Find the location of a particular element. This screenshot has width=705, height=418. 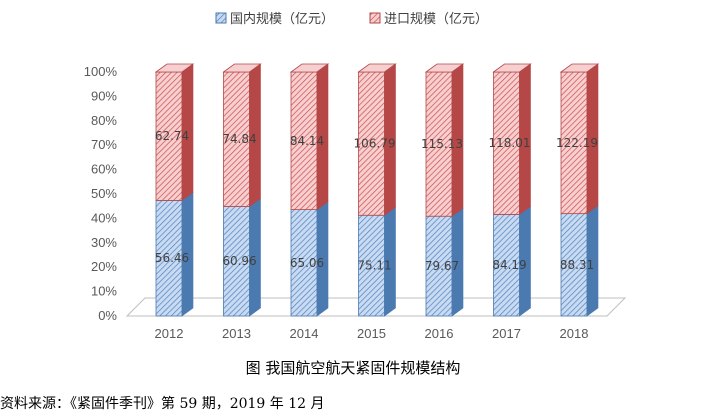

data-label-domestic: 75.11 is located at coordinates (374, 266).